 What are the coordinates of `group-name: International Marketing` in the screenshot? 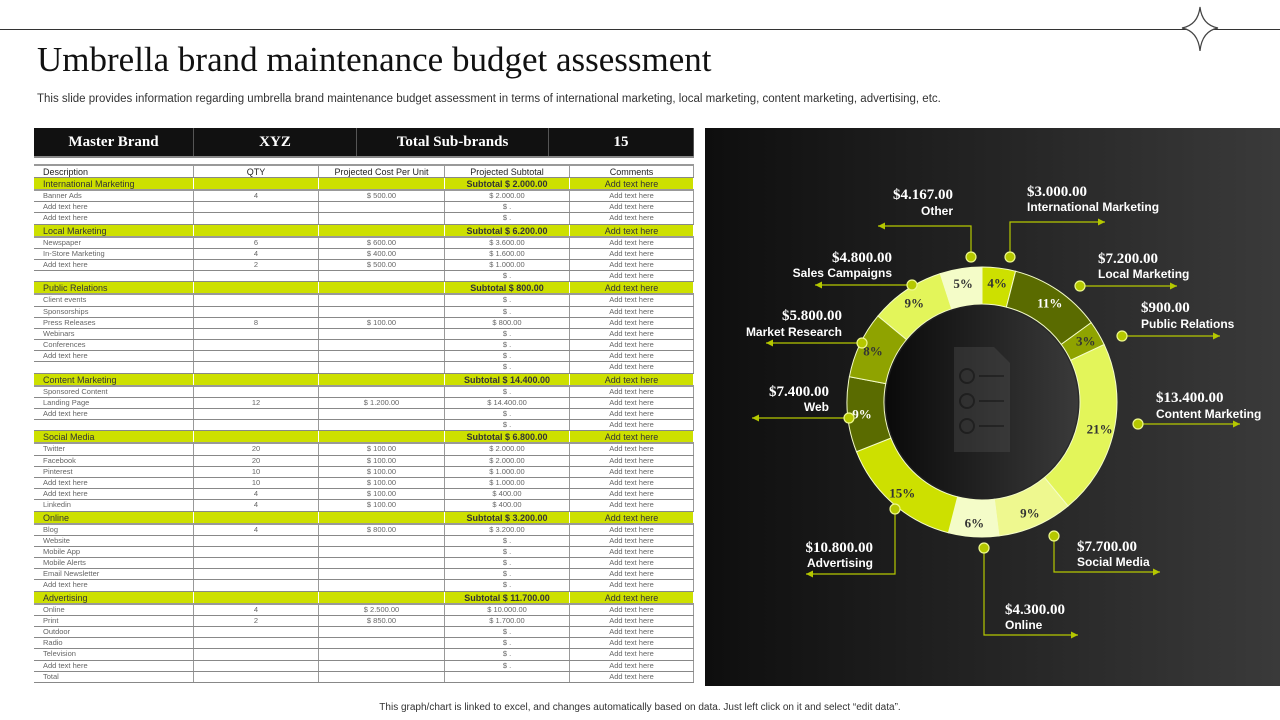 It's located at (114, 183).